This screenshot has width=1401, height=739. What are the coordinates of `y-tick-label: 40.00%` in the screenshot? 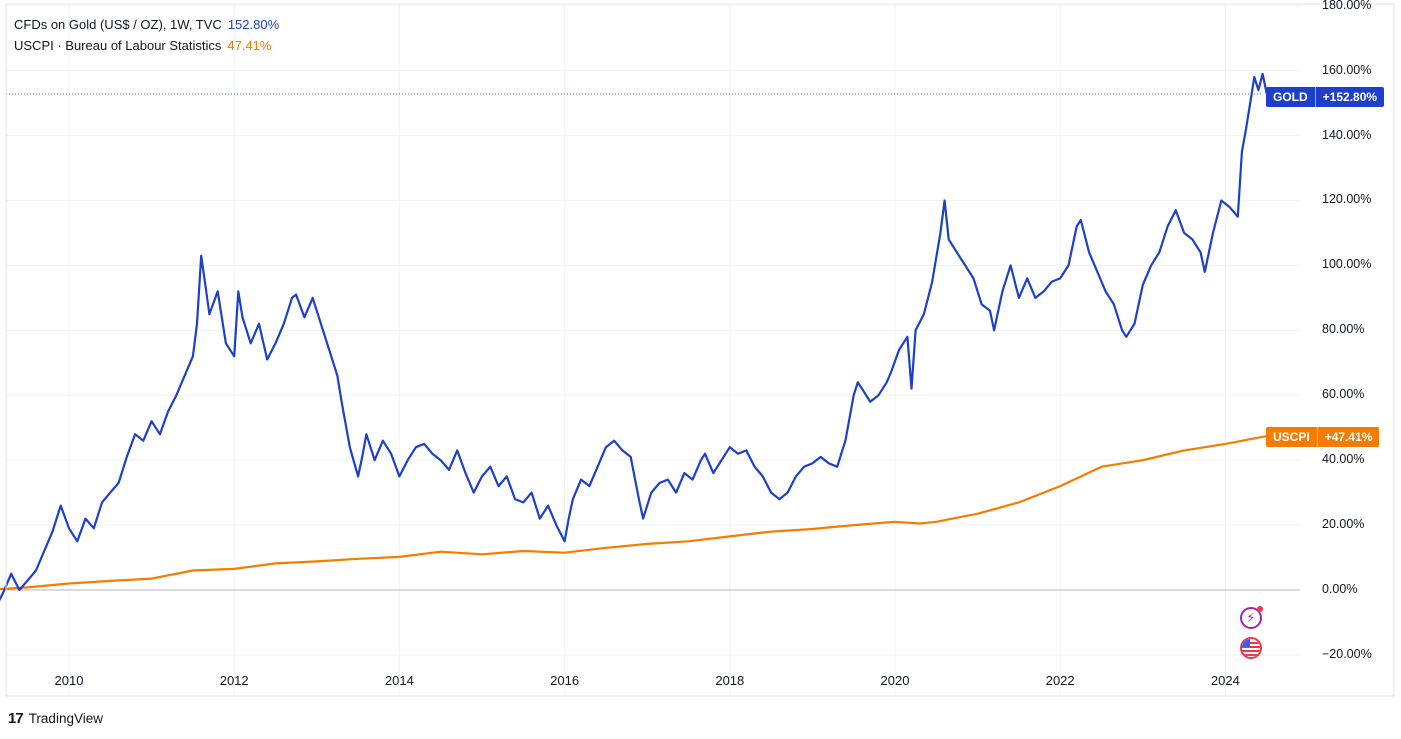 It's located at (1343, 459).